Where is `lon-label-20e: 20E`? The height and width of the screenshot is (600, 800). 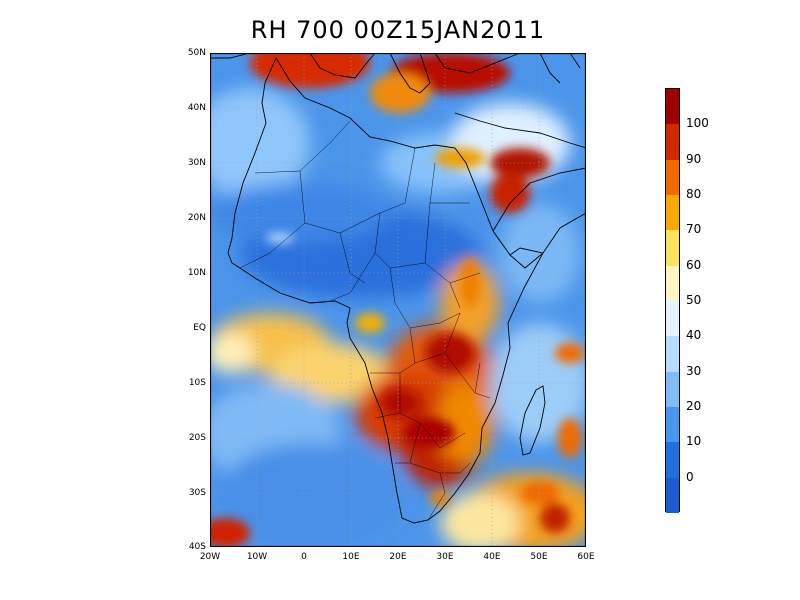 lon-label-20e: 20E is located at coordinates (398, 557).